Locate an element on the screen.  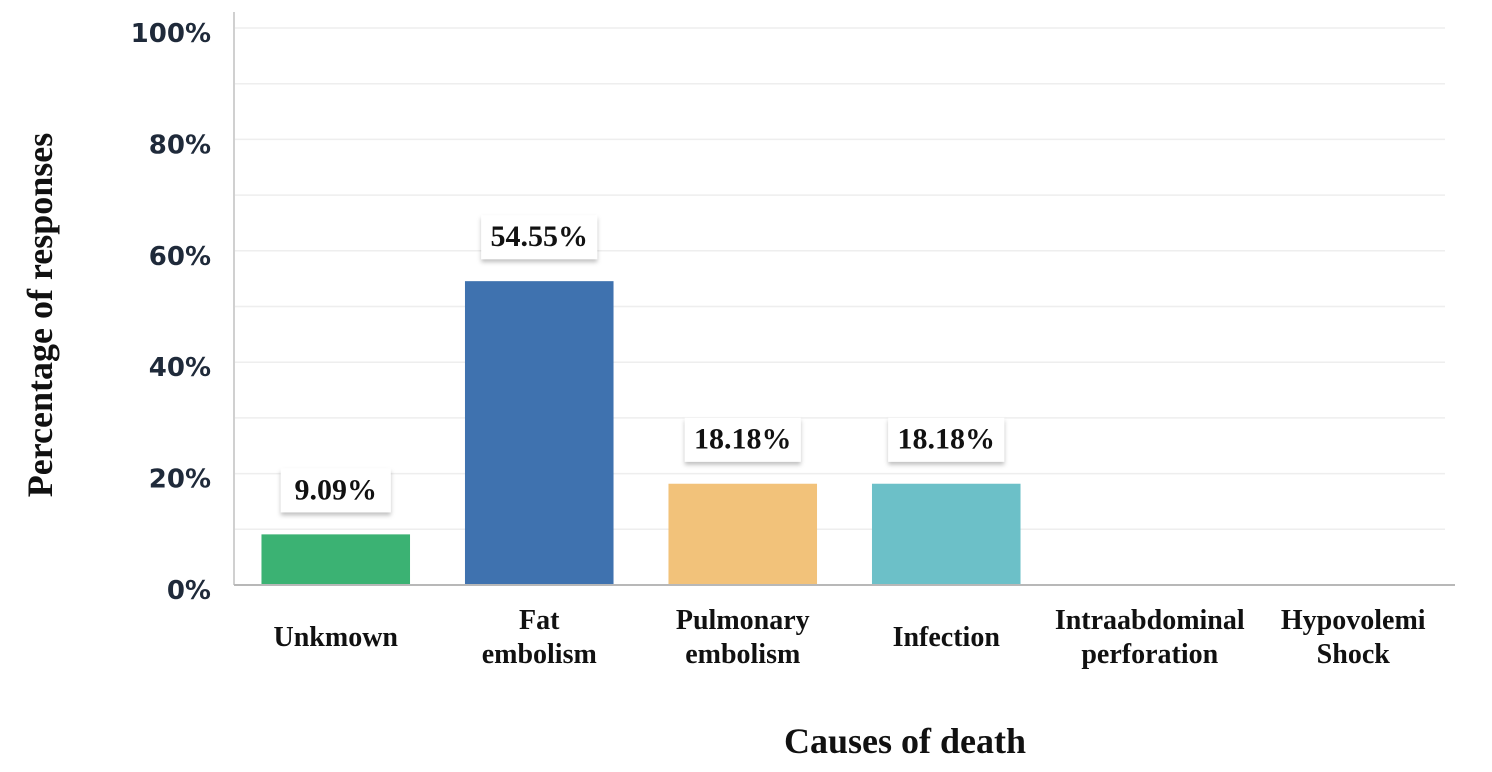
y-tick-label: 80% is located at coordinates (180, 145).